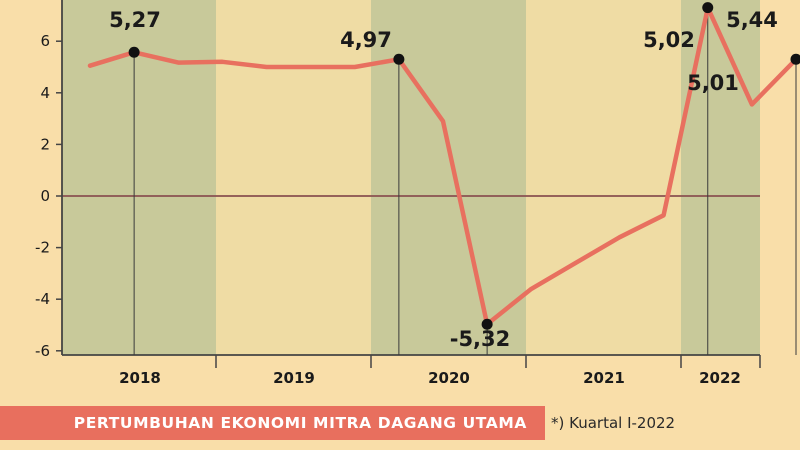  I want to click on y-tick-label: -6, so click(42, 351).